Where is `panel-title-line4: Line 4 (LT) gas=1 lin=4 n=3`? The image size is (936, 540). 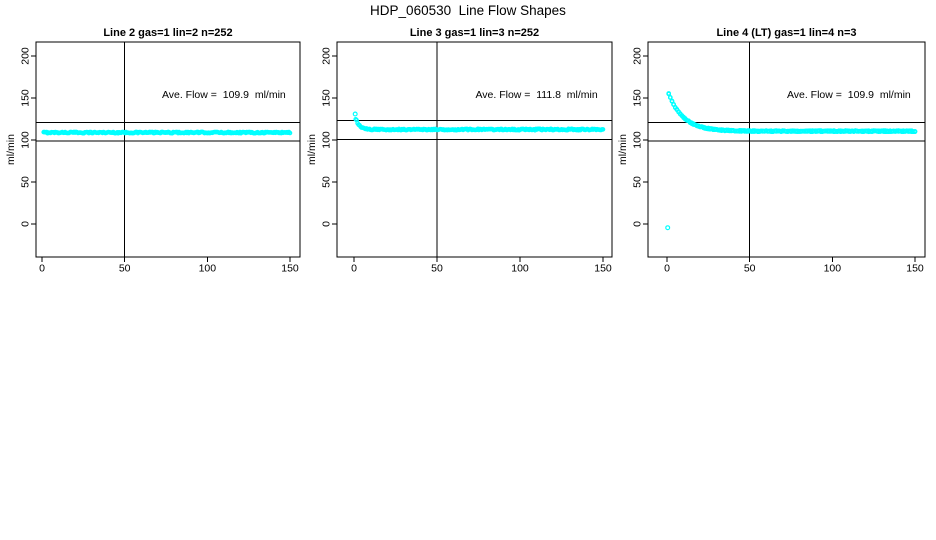 panel-title-line4: Line 4 (LT) gas=1 lin=4 n=3 is located at coordinates (786, 33).